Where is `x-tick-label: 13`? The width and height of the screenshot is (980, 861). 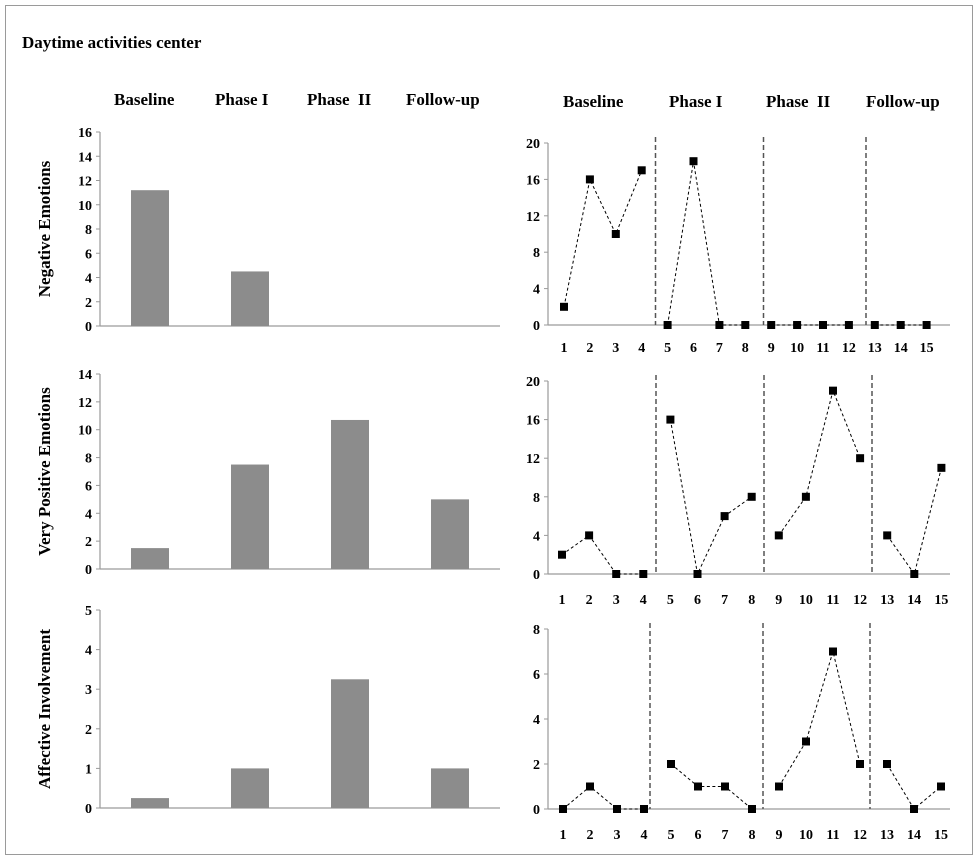
x-tick-label: 13 is located at coordinates (887, 835).